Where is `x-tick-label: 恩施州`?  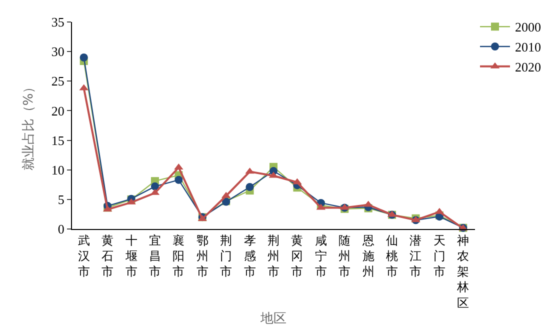
x-tick-label: 恩施州 is located at coordinates (367, 256).